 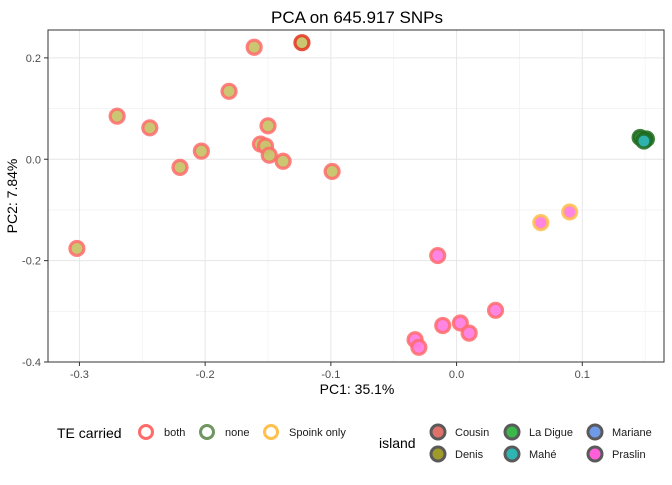 I want to click on legend-key-denis, so click(x=438, y=454).